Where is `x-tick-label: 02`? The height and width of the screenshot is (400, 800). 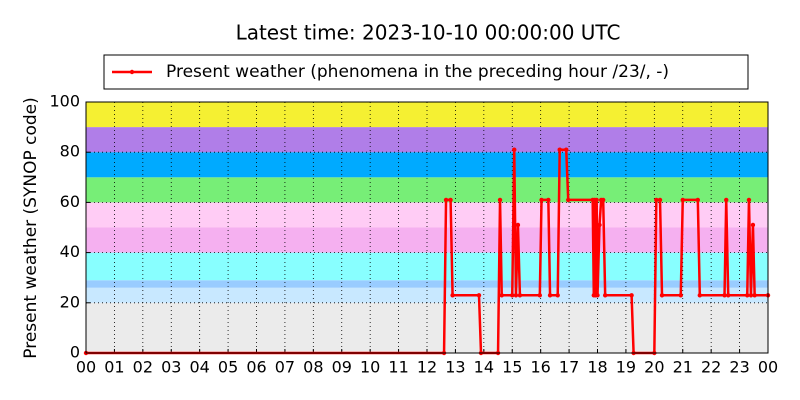
x-tick-label: 02 is located at coordinates (143, 367).